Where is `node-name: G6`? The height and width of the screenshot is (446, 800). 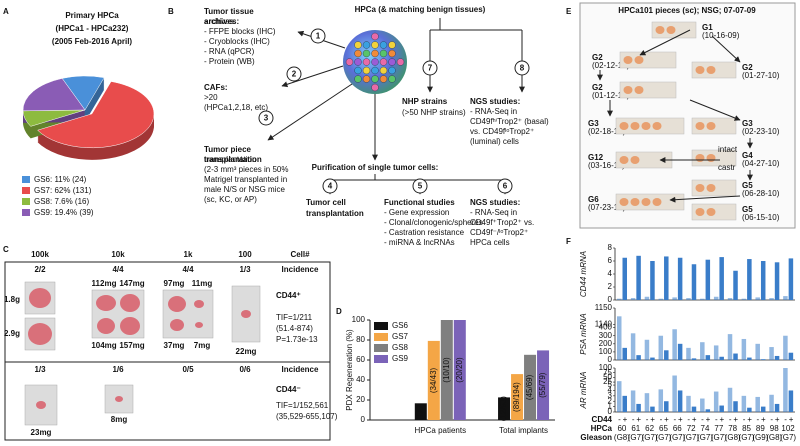 node-name: G6 is located at coordinates (593, 199).